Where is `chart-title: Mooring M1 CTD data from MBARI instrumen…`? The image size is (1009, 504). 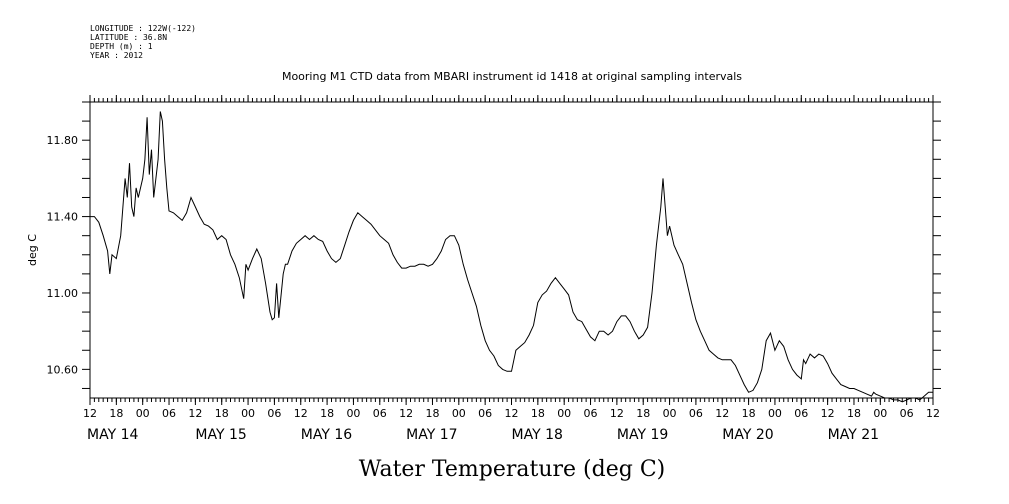
chart-title: Mooring M1 CTD data from MBARI instrumen… is located at coordinates (512, 76).